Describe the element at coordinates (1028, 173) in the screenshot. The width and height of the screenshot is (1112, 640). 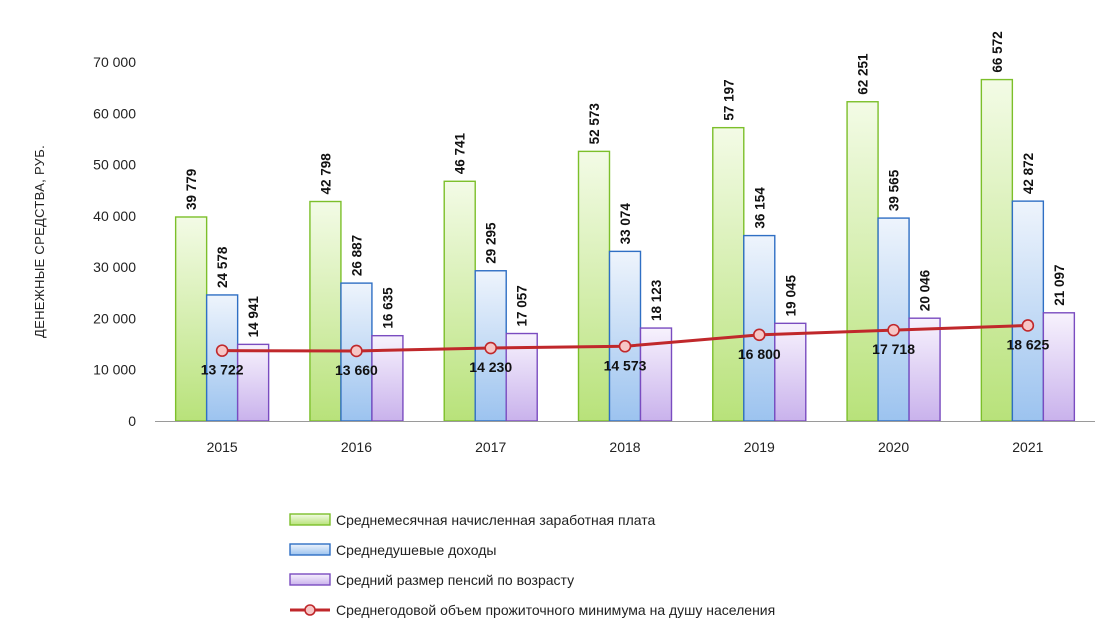
I see `bar-value-label: 42 872` at that location.